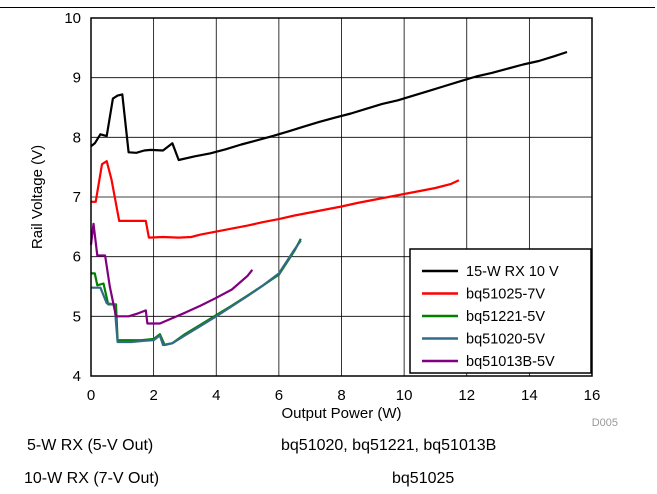 The image size is (657, 494). Describe the element at coordinates (216, 395) in the screenshot. I see `x-tick-label: 4` at that location.